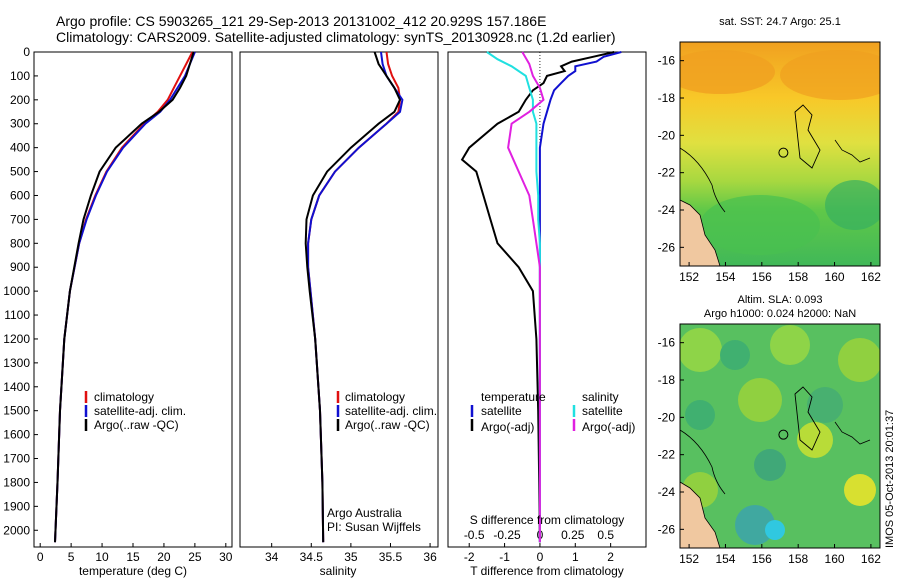 The width and height of the screenshot is (900, 580). I want to click on sla-map-title: Altim. SLA: 0.093, so click(780, 300).